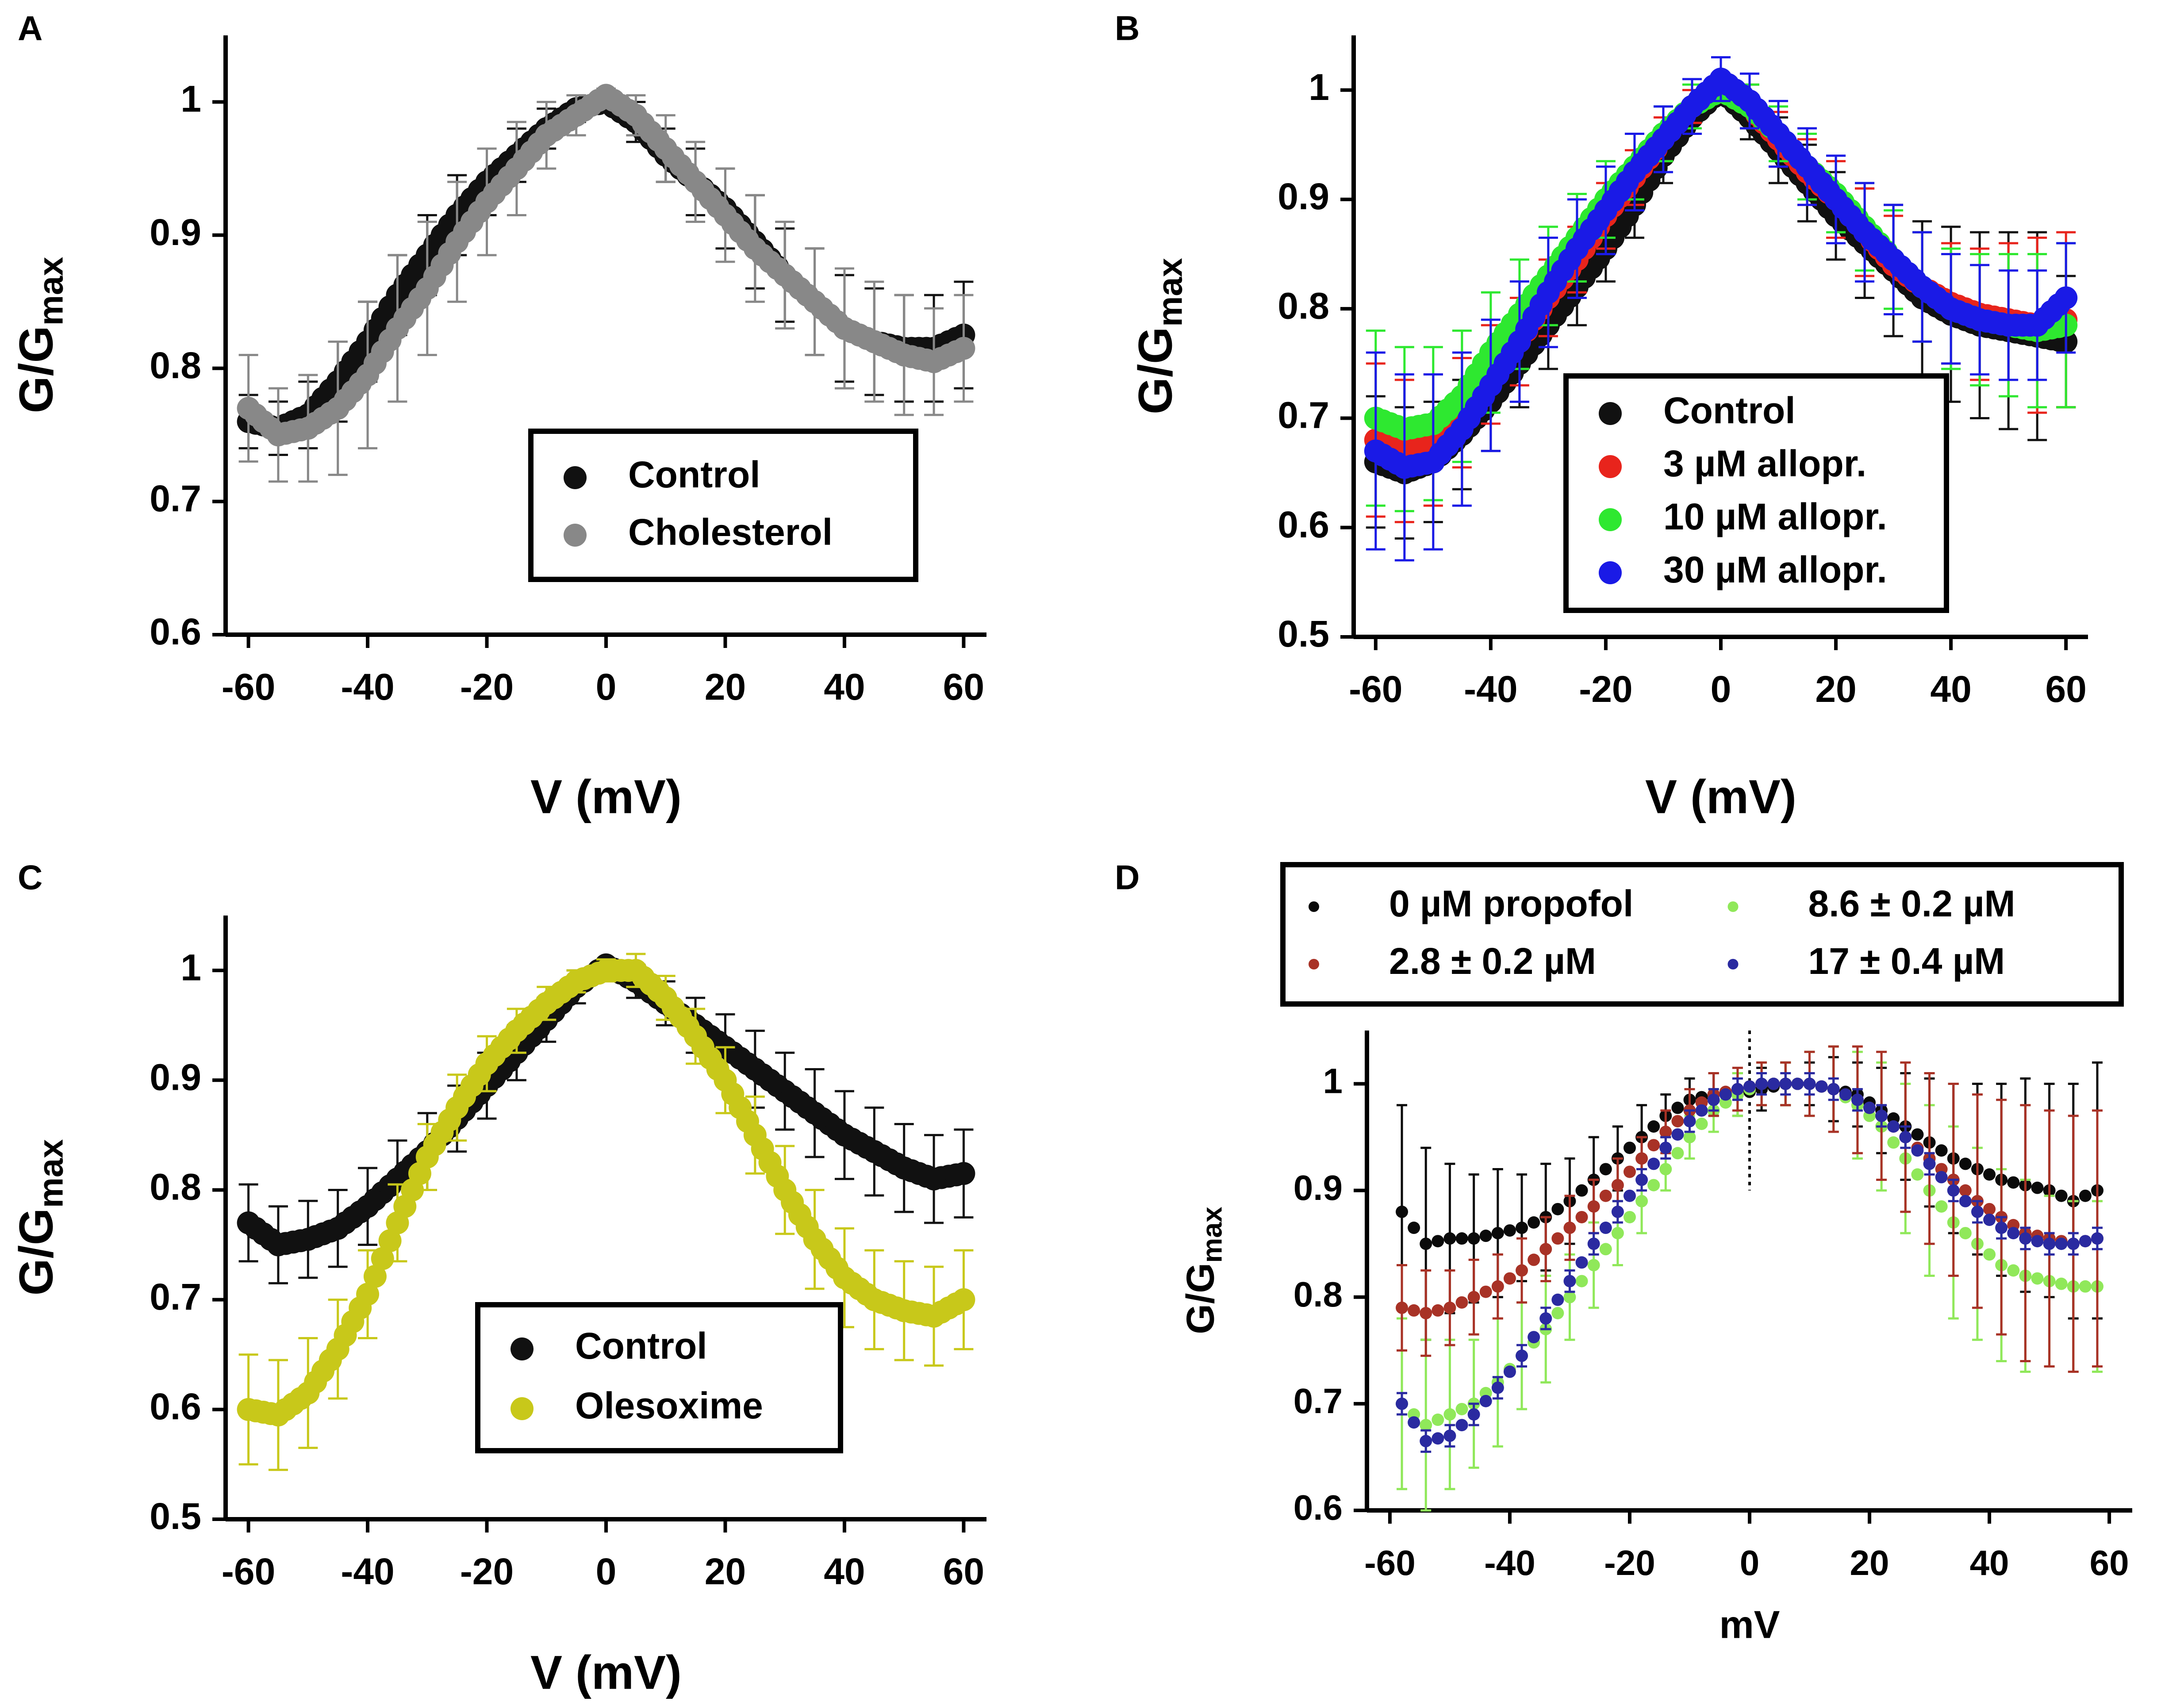  I want to click on x-axis-label: mV, so click(1750, 1624).